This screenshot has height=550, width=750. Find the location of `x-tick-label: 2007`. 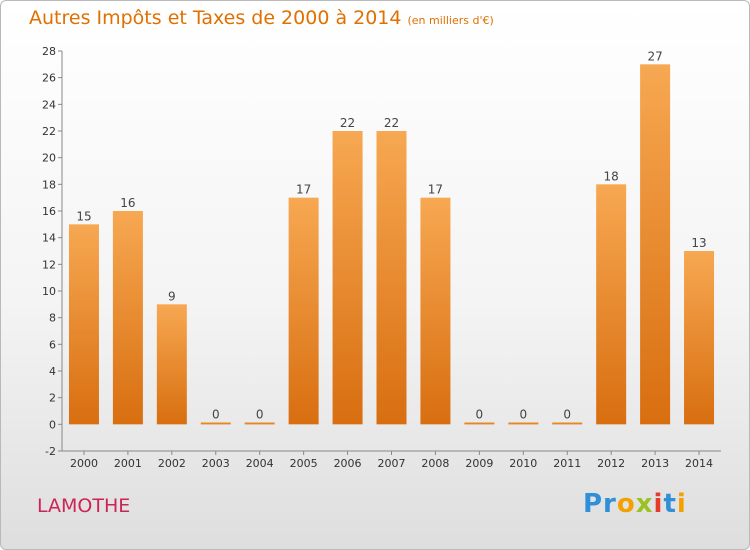

x-tick-label: 2007 is located at coordinates (392, 463).